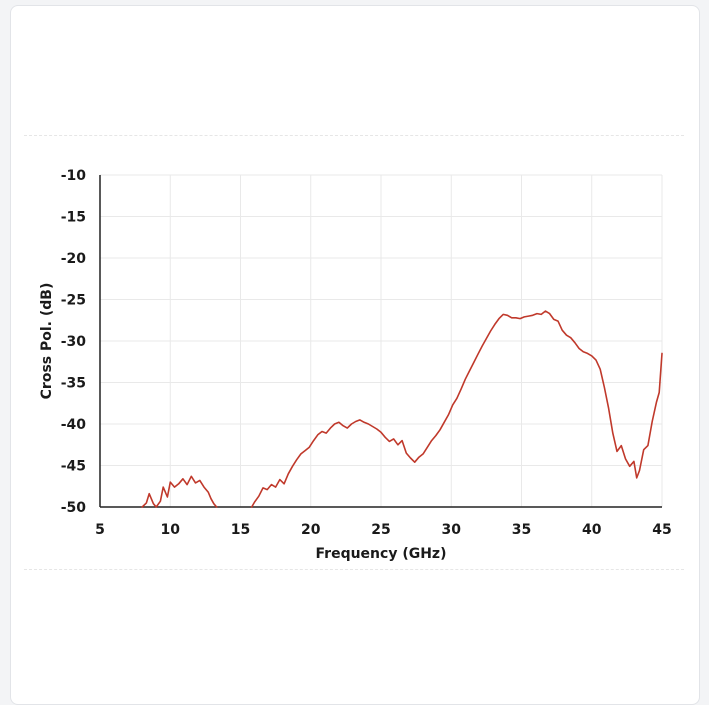 Image resolution: width=709 pixels, height=705 pixels. Describe the element at coordinates (74, 425) in the screenshot. I see `y-tick-label: -40` at that location.